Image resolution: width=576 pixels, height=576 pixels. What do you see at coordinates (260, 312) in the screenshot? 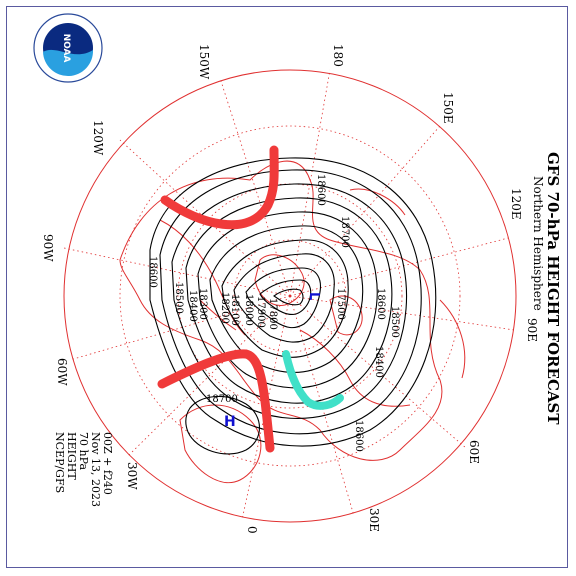
I see `contour-label: 17900` at bounding box center [260, 312].